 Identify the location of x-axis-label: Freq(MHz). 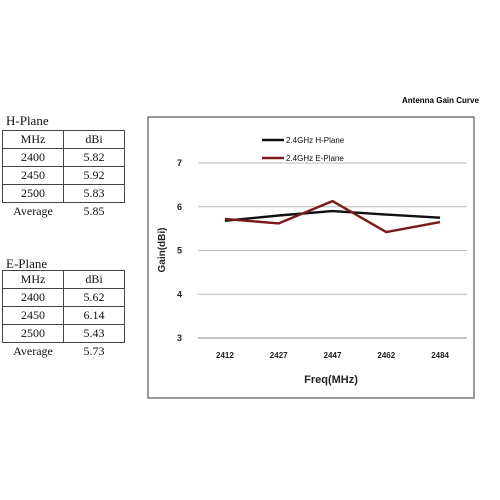
(331, 380).